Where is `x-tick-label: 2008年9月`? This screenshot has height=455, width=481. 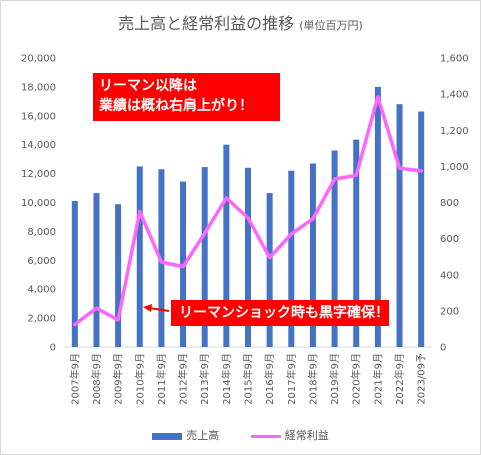
x-tick-label: 2008年9月 is located at coordinates (96, 379).